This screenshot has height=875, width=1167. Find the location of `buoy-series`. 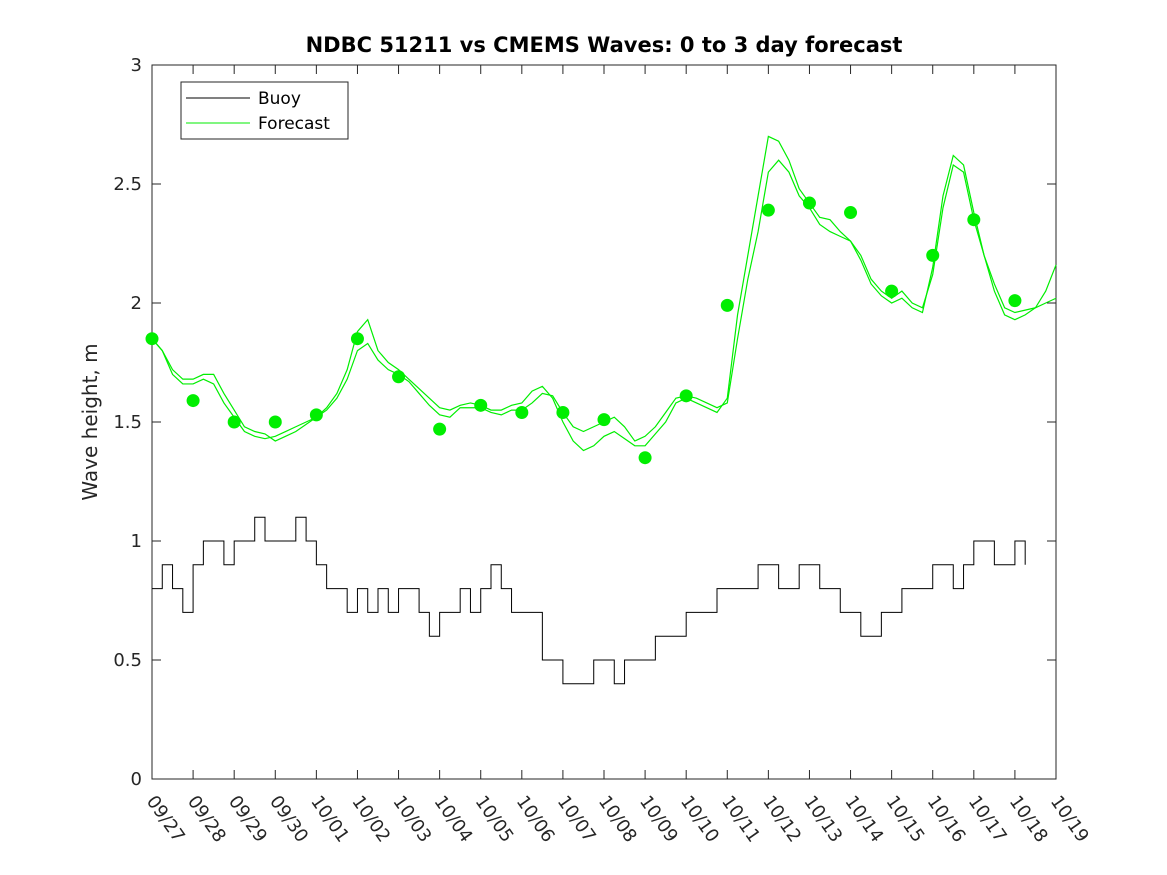

buoy-series is located at coordinates (589, 600).